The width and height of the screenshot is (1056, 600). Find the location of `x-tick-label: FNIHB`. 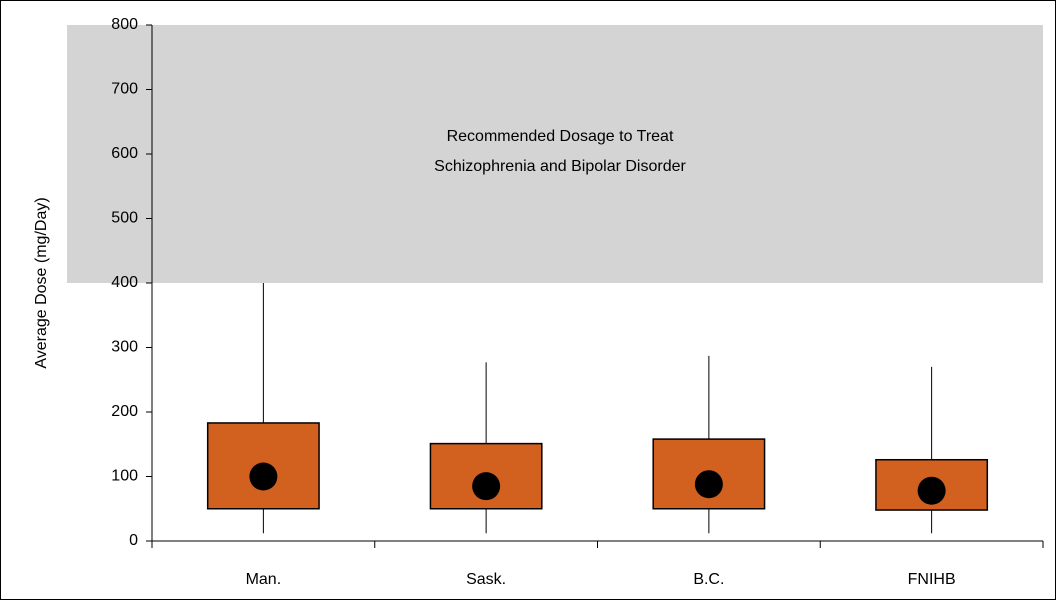

x-tick-label: FNIHB is located at coordinates (932, 579).